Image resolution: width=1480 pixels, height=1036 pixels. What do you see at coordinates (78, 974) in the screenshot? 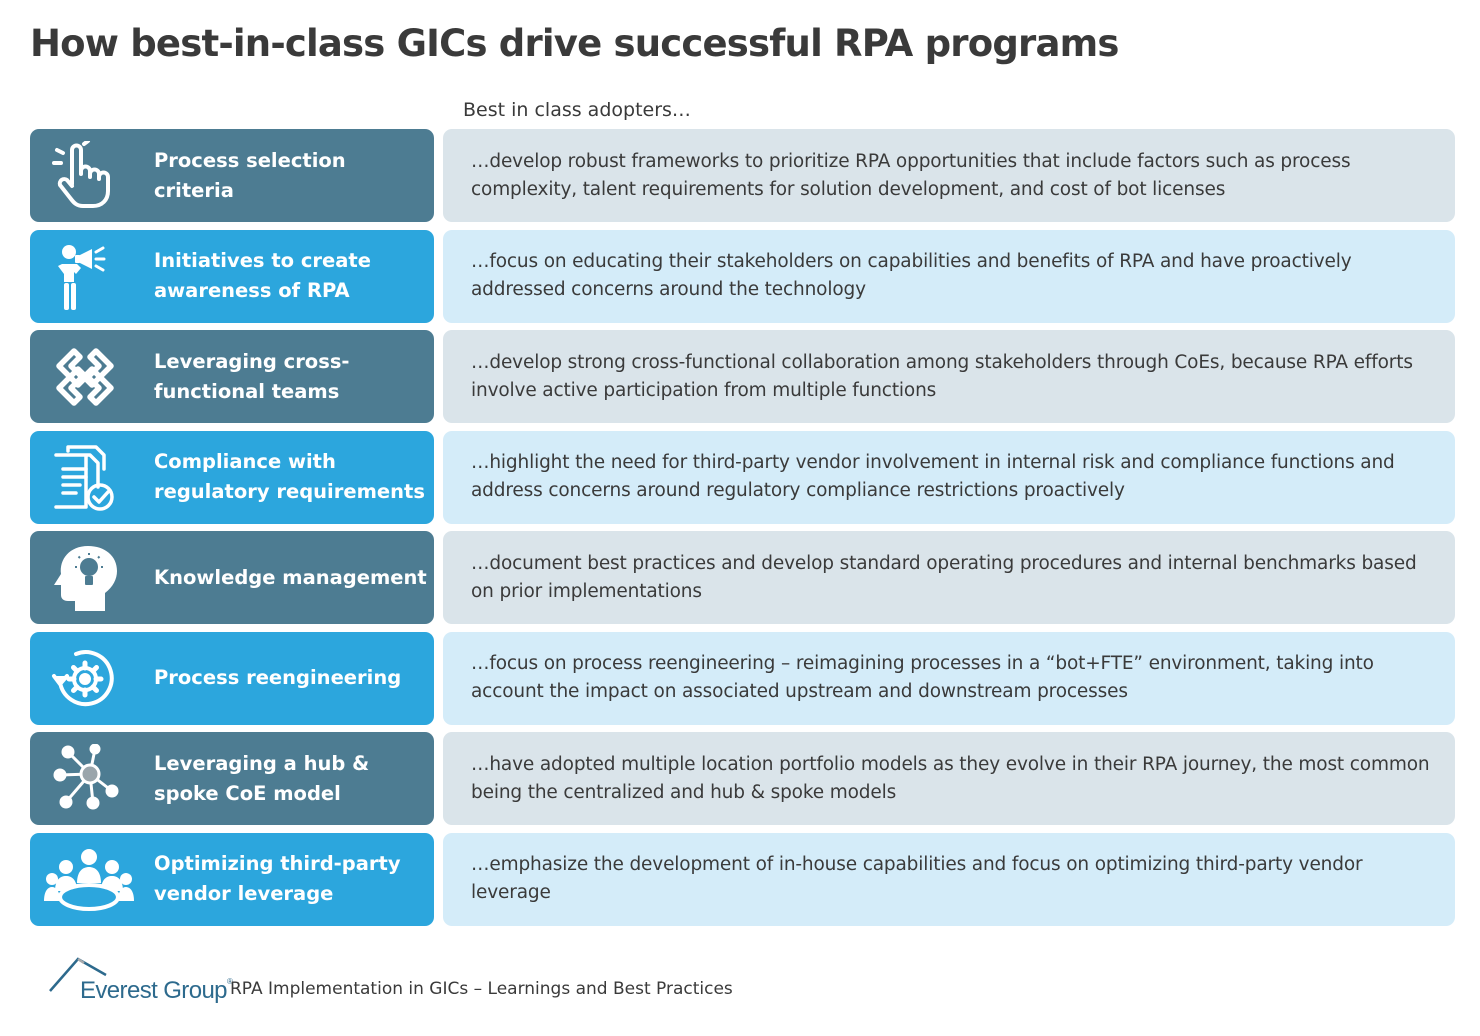
I see `mountain-logo-icon` at bounding box center [78, 974].